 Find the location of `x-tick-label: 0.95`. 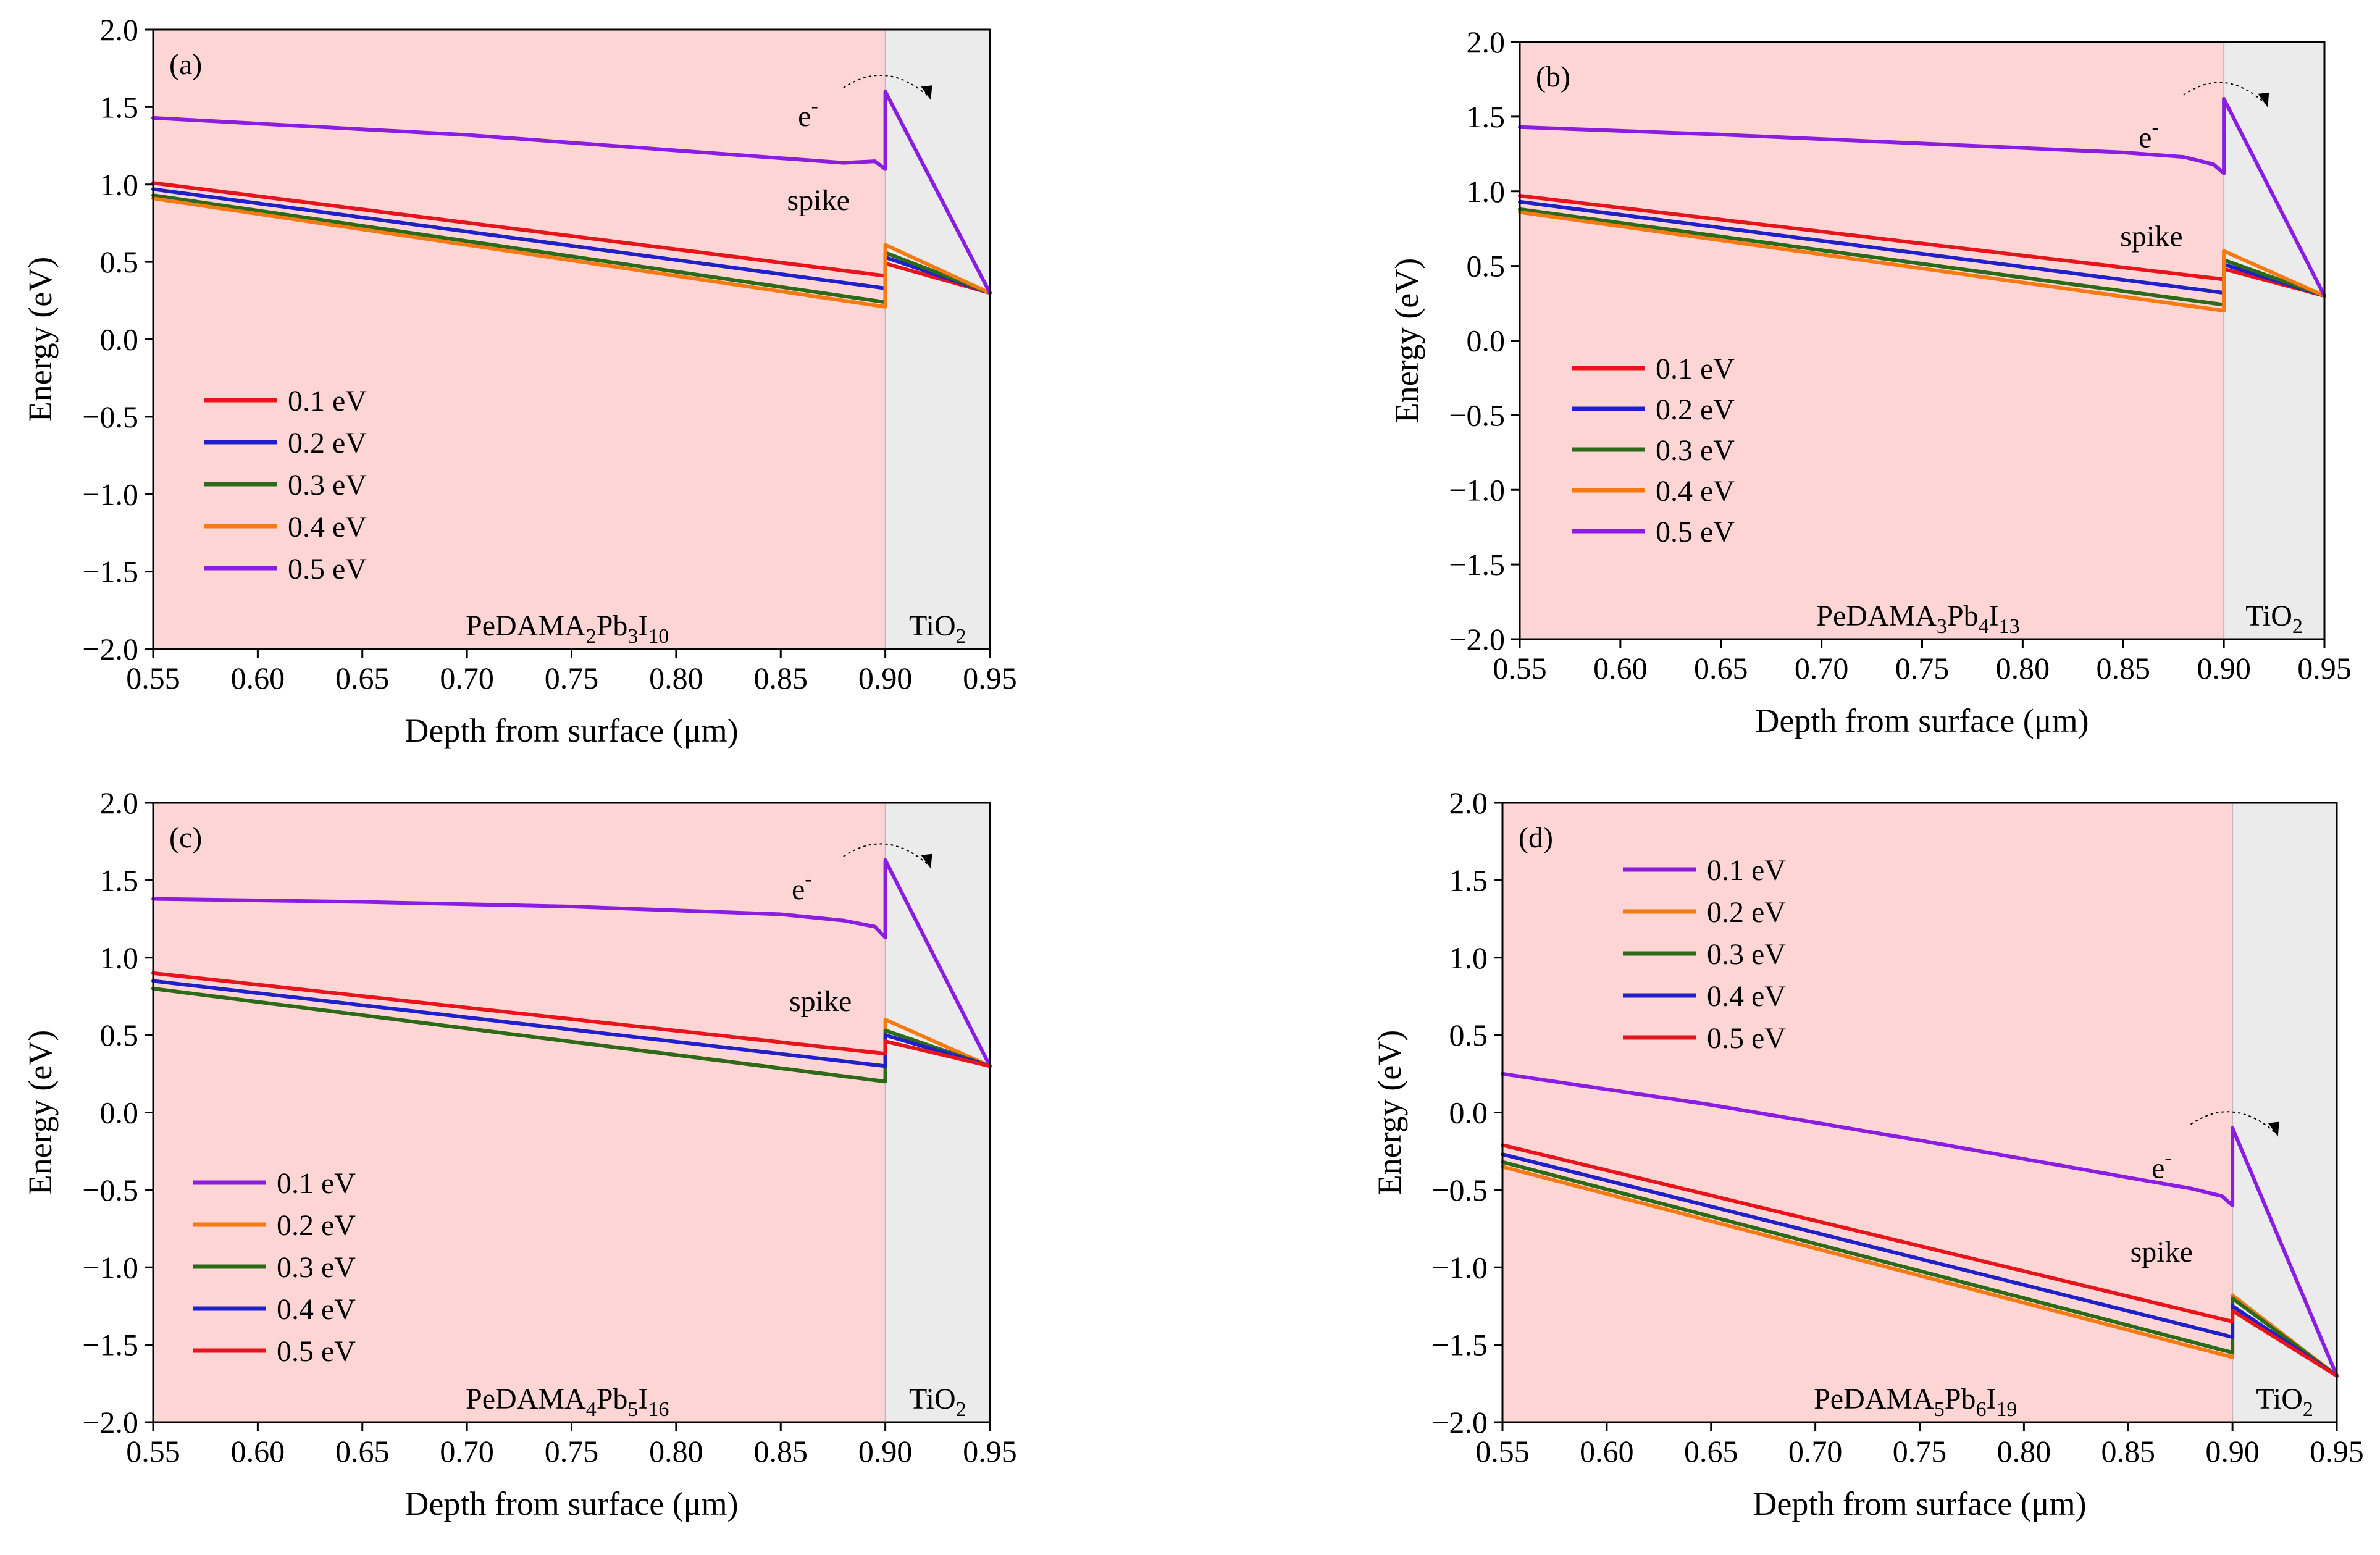

x-tick-label: 0.95 is located at coordinates (2337, 1451).